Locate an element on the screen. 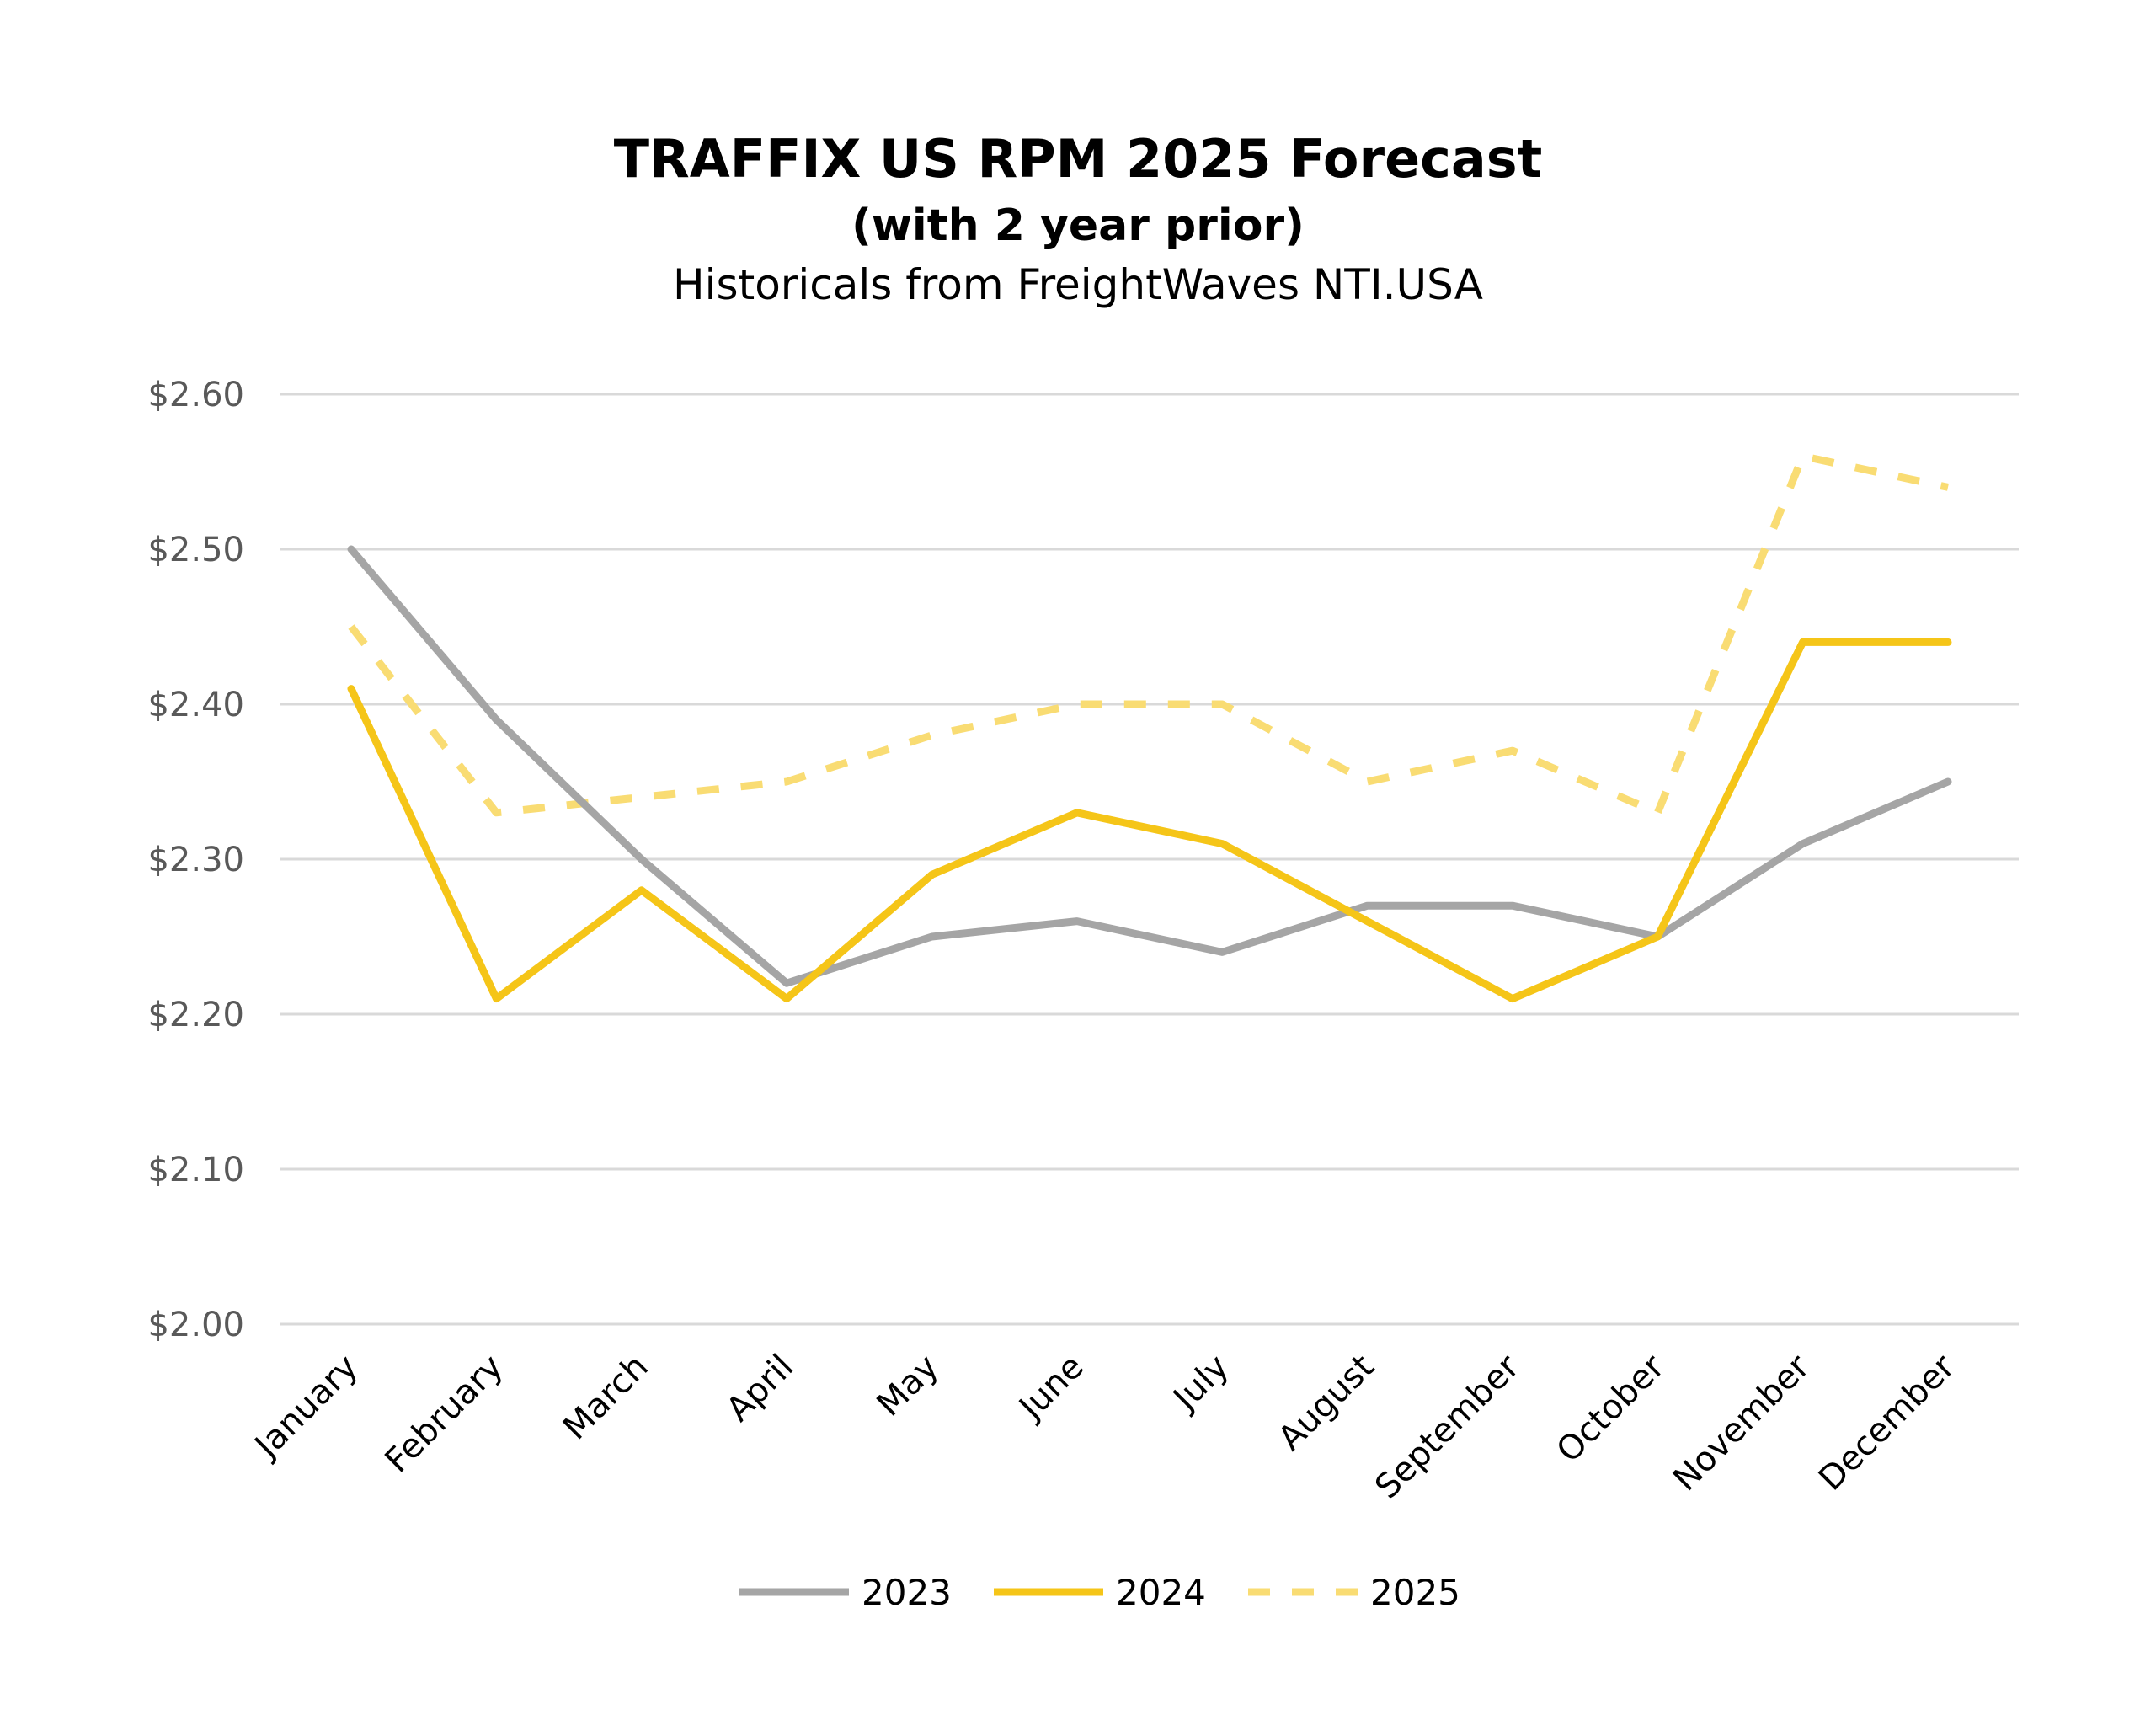 The height and width of the screenshot is (1731, 2156). legend-label-2023: 2023 is located at coordinates (907, 1592).